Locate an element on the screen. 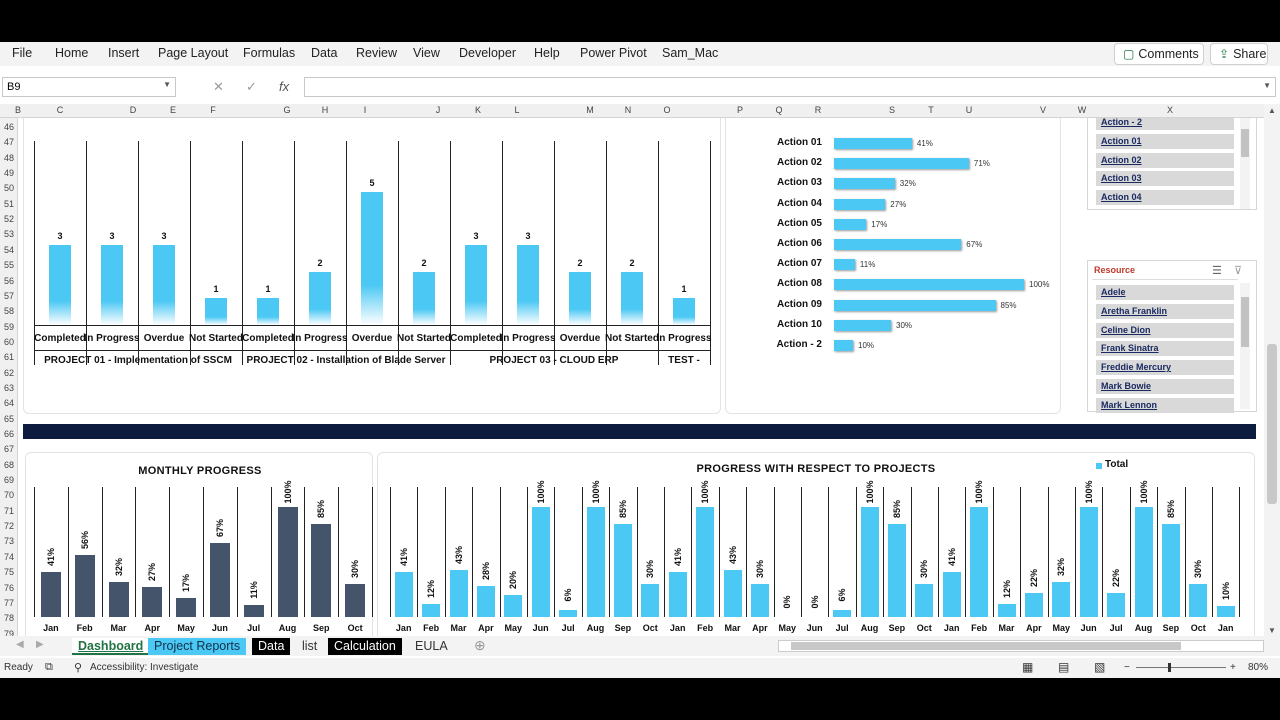  menu-review: Review is located at coordinates (376, 53).